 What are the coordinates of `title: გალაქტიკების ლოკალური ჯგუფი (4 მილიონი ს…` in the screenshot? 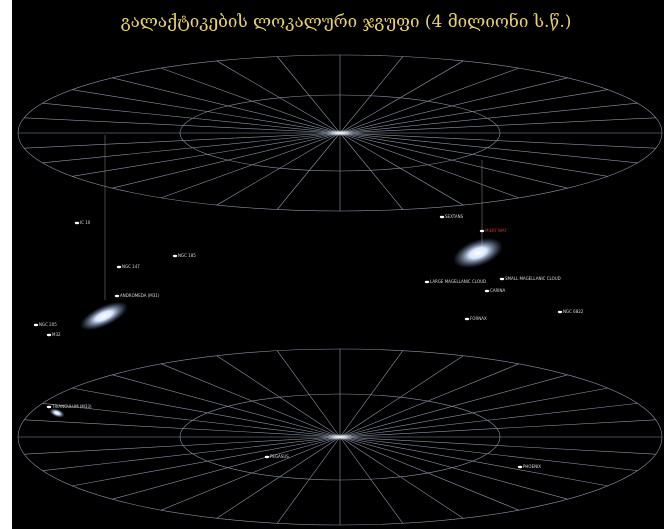 It's located at (346, 22).